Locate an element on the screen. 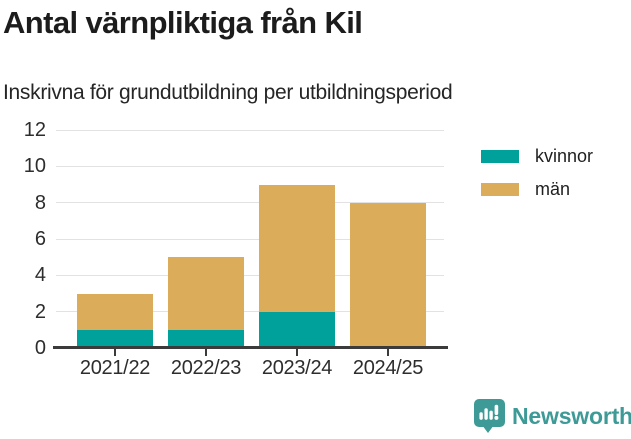 This screenshot has height=439, width=631. legend-item-kvinnor: kvinnor is located at coordinates (537, 156).